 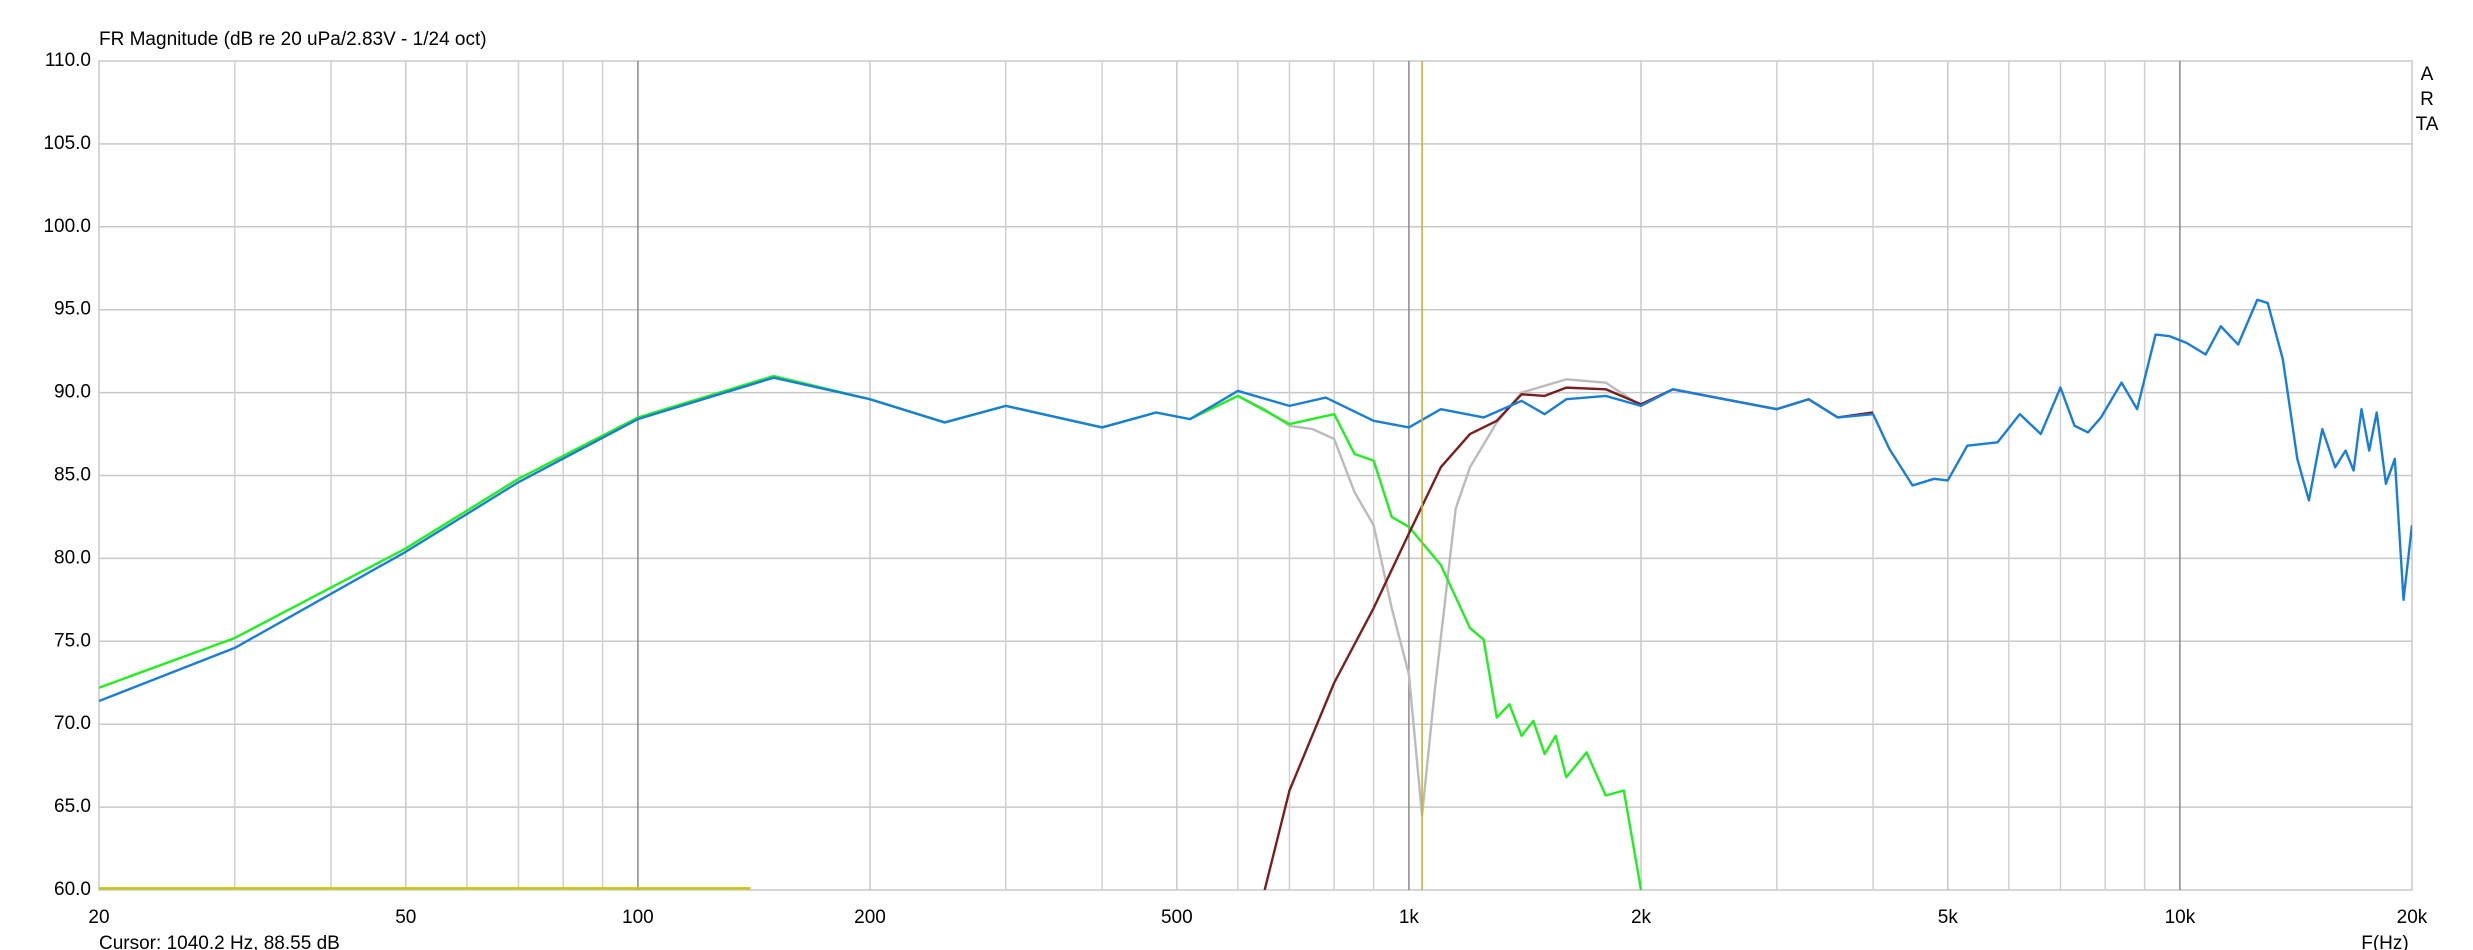 What do you see at coordinates (1409, 917) in the screenshot?
I see `x-tick-label: 1k` at bounding box center [1409, 917].